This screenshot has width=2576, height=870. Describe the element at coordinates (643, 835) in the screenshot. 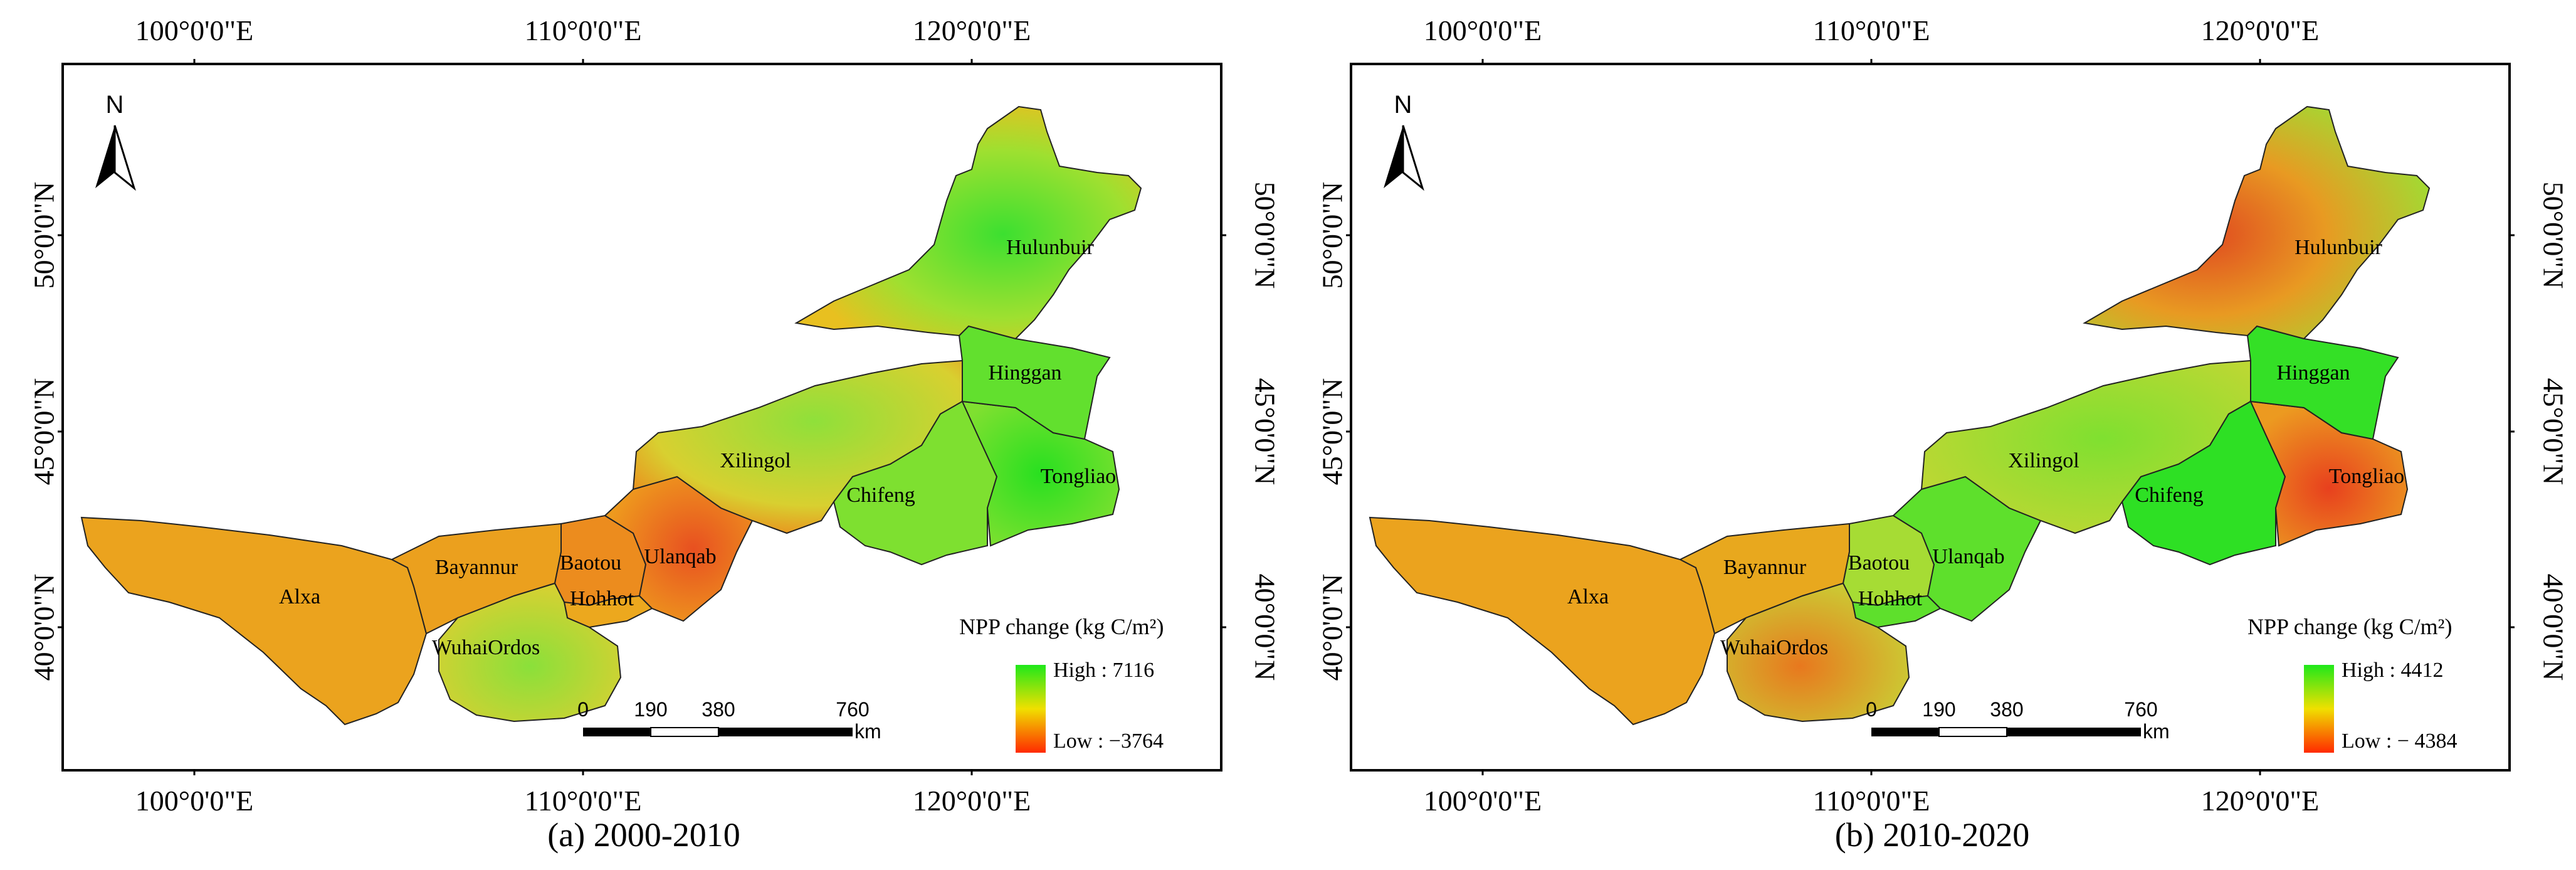

I see `panel-caption: (a) 2000-2010` at that location.